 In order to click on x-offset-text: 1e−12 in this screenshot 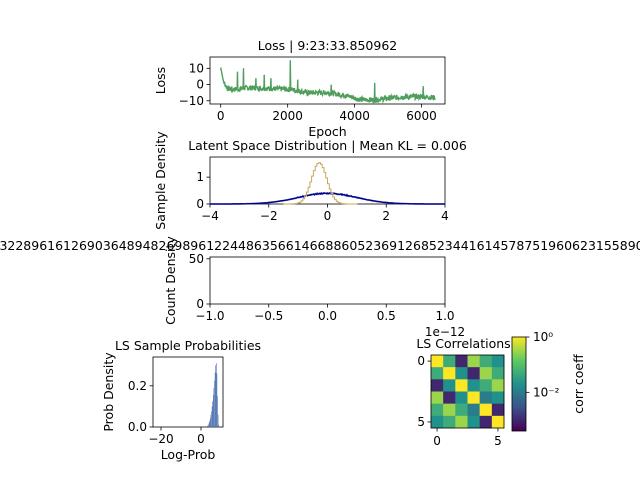, I will do `click(445, 332)`.